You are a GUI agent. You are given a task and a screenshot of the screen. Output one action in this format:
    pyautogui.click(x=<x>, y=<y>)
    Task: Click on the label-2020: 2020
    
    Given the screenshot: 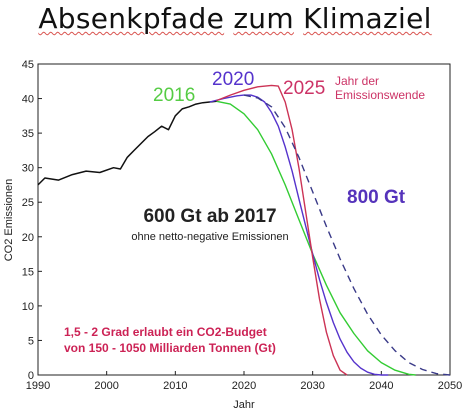 What is the action you would take?
    pyautogui.click(x=233, y=79)
    